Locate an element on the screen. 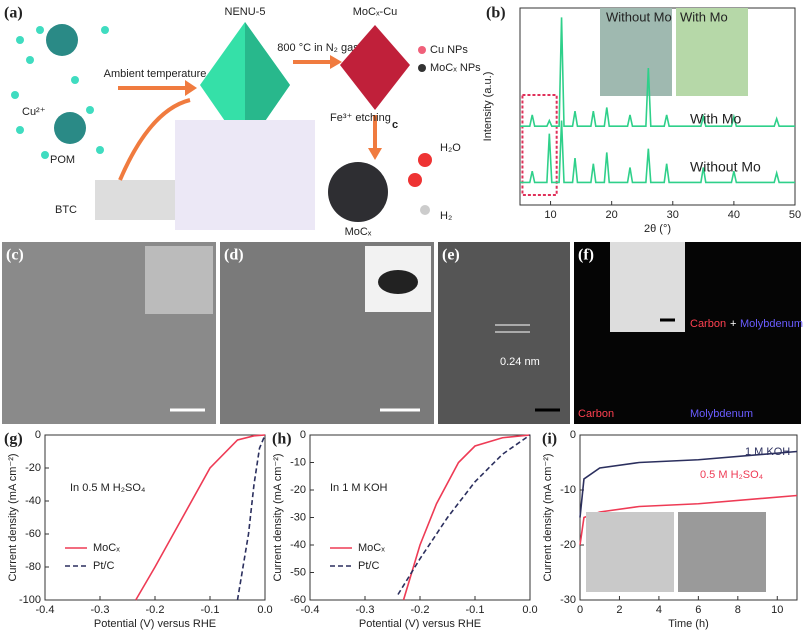 This screenshot has width=803, height=630. eds-map is located at coordinates (687, 333).